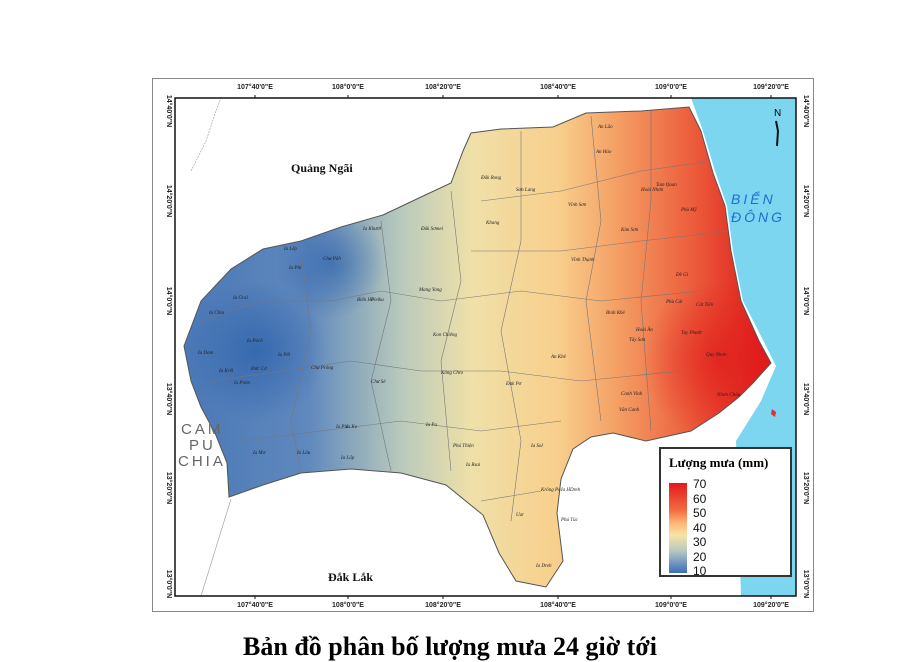 The width and height of the screenshot is (900, 662). Describe the element at coordinates (605, 127) in the screenshot. I see `district-label: An Lão` at that location.